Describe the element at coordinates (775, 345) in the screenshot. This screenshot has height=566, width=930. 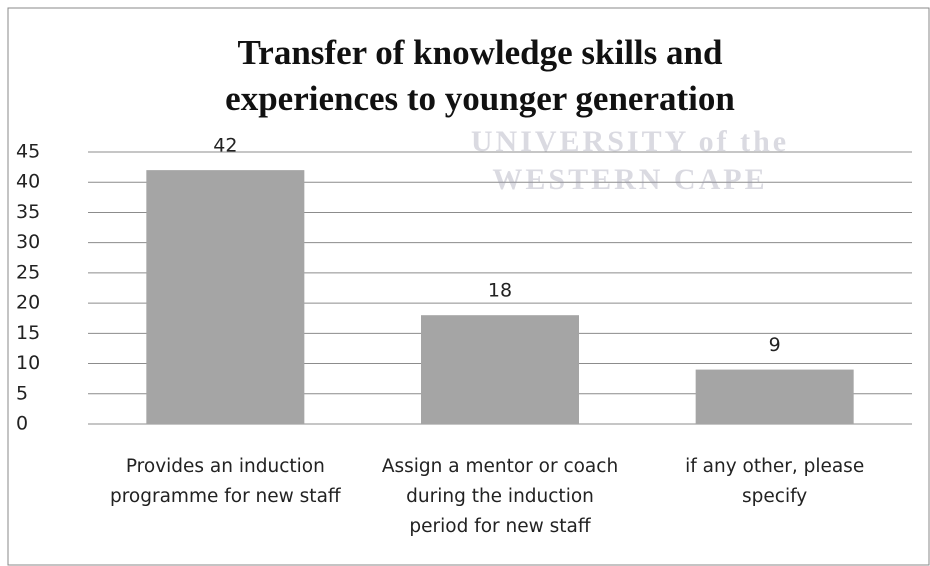
I see `data-label: 9` at that location.